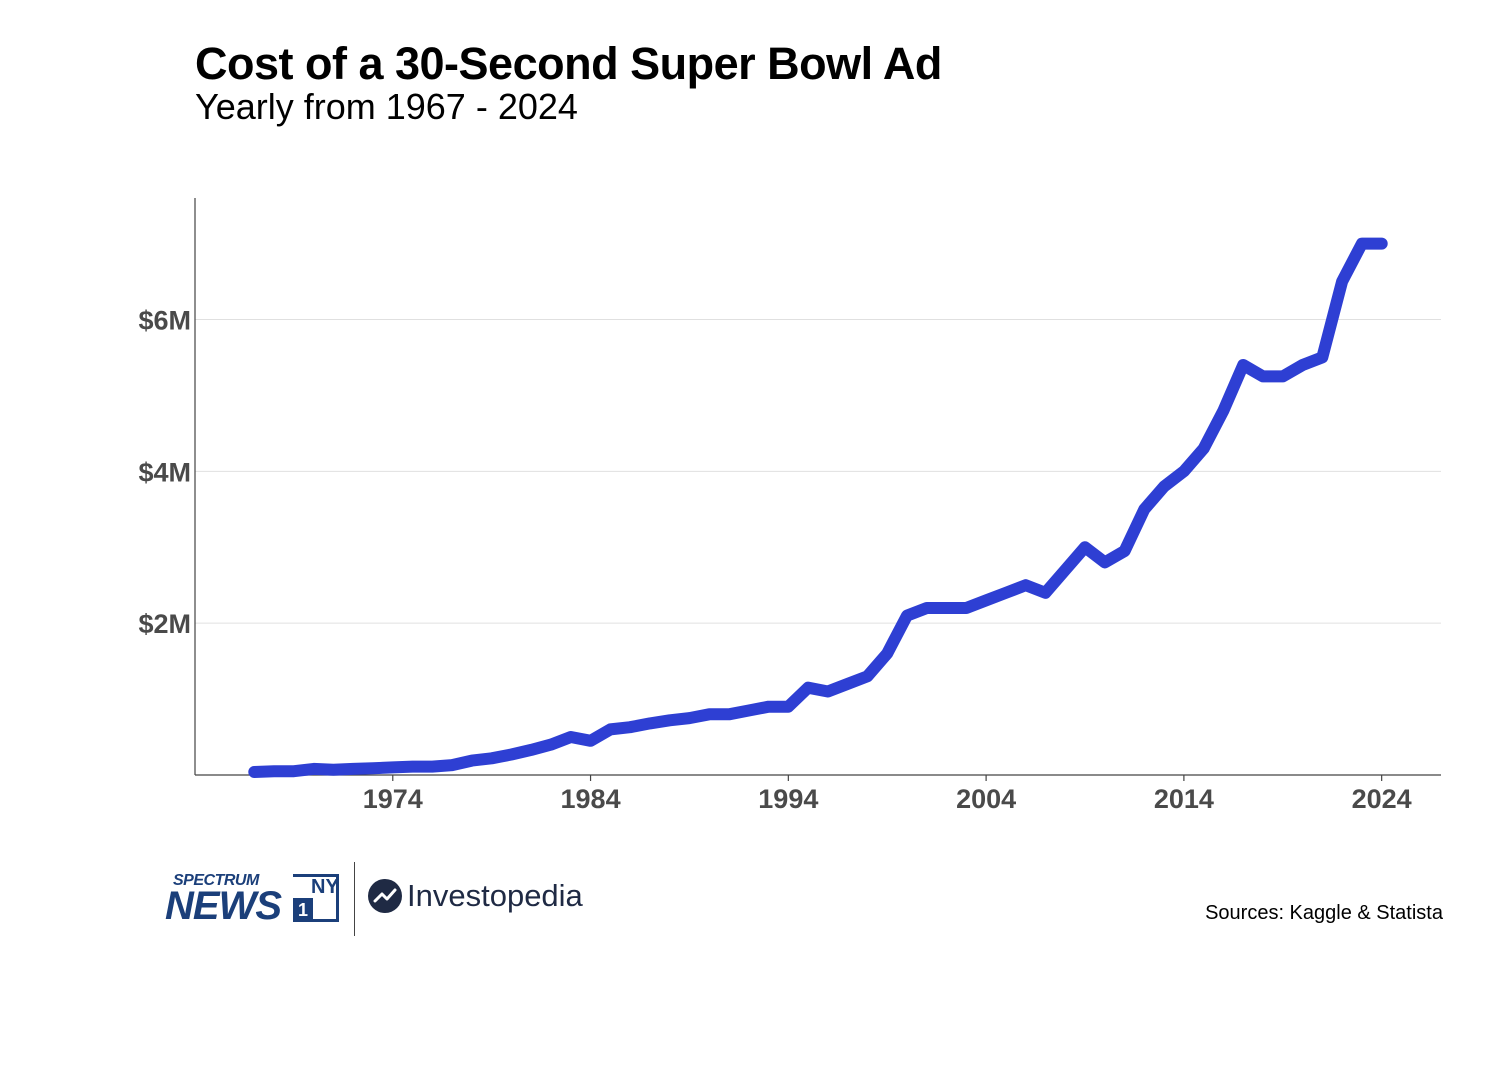 The width and height of the screenshot is (1500, 1088). What do you see at coordinates (591, 799) in the screenshot?
I see `x-tick-label: 1984` at bounding box center [591, 799].